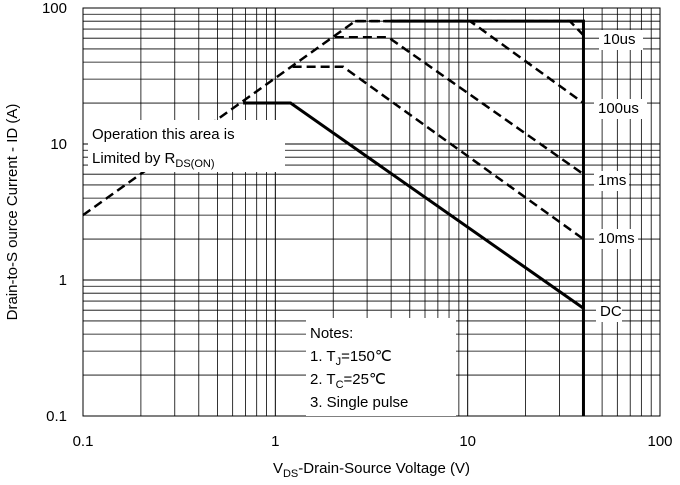 This screenshot has height=485, width=680. Describe the element at coordinates (58, 144) in the screenshot. I see `y-tick-label: 10` at that location.